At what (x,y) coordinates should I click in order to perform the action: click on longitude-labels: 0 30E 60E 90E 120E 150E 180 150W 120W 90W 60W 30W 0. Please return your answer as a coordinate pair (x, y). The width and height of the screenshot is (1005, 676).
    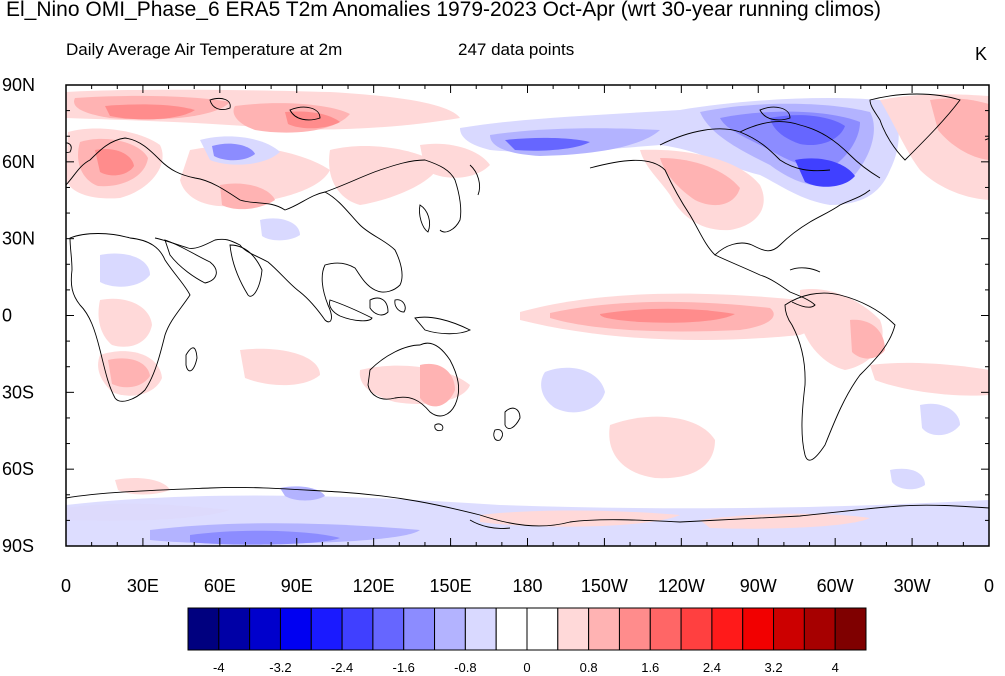
    Looking at the image, I should click on (527, 586).